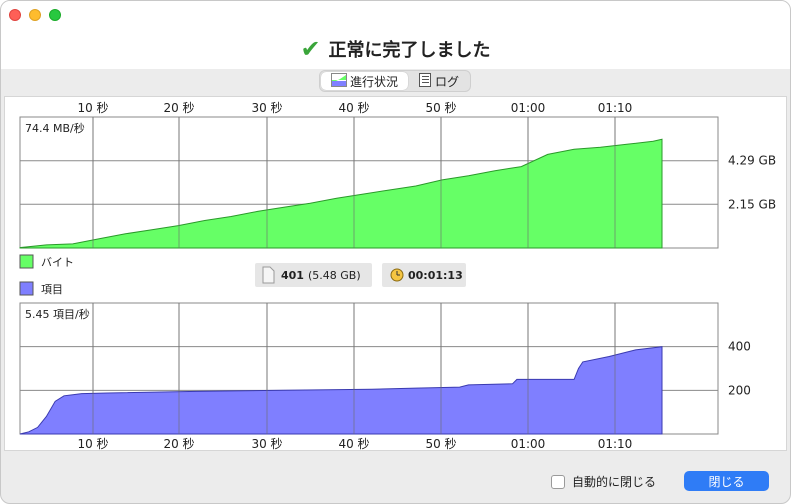 This screenshot has width=791, height=504. What do you see at coordinates (57, 314) in the screenshot?
I see `items-rate-label: 5.45 項目/秒` at bounding box center [57, 314].